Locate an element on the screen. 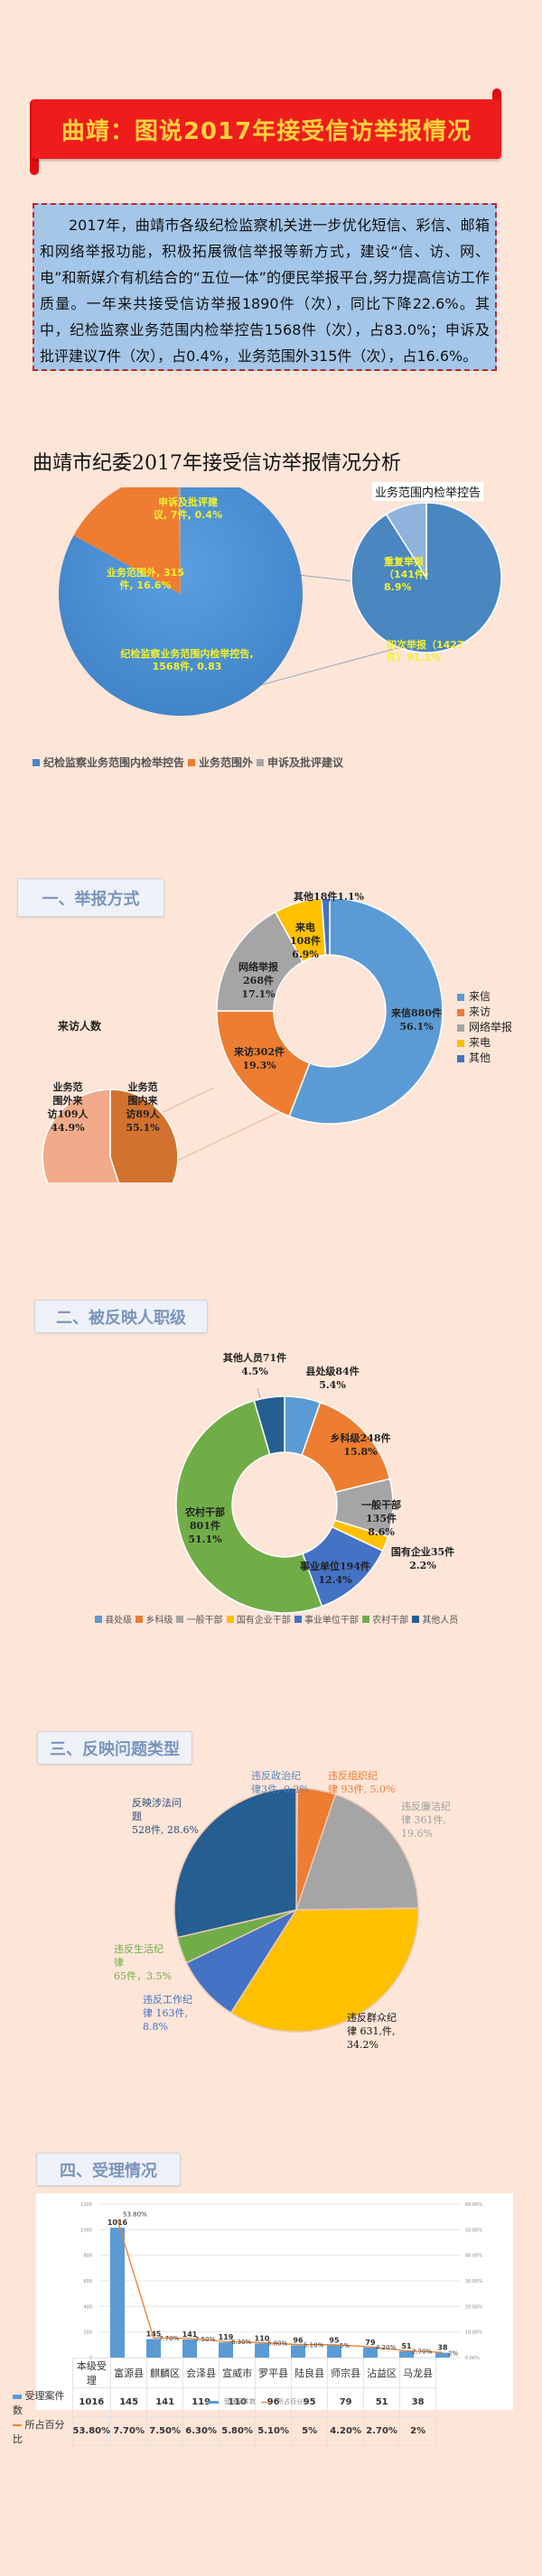 Image resolution: width=542 pixels, height=2576 pixels. line-value: 2.70% is located at coordinates (423, 2351).